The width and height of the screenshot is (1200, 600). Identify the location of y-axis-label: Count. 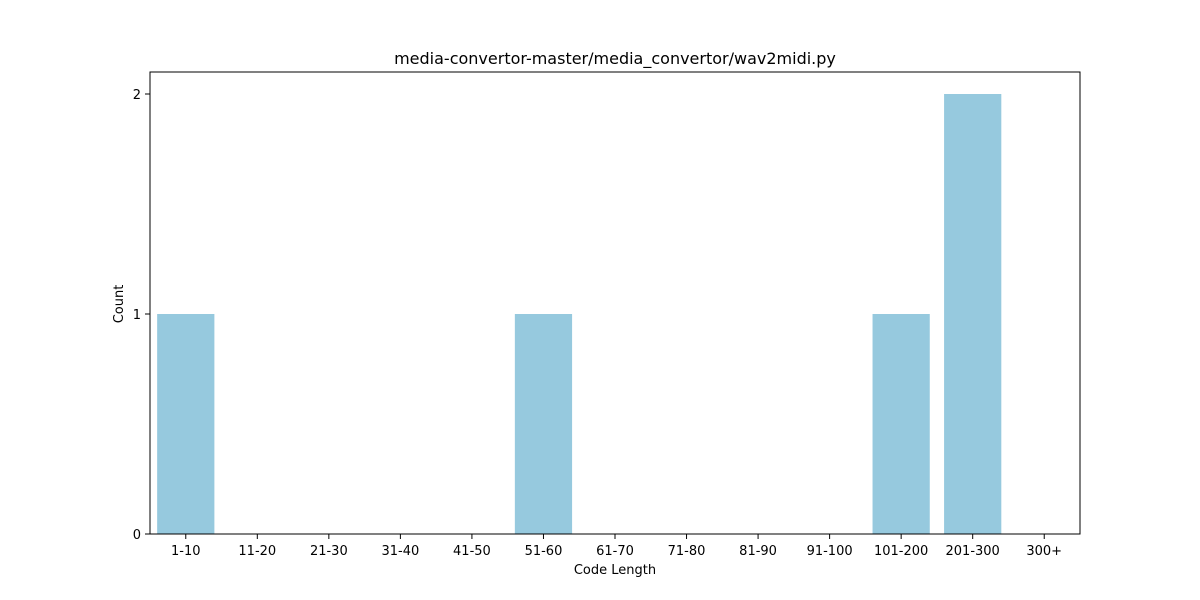
(119, 304).